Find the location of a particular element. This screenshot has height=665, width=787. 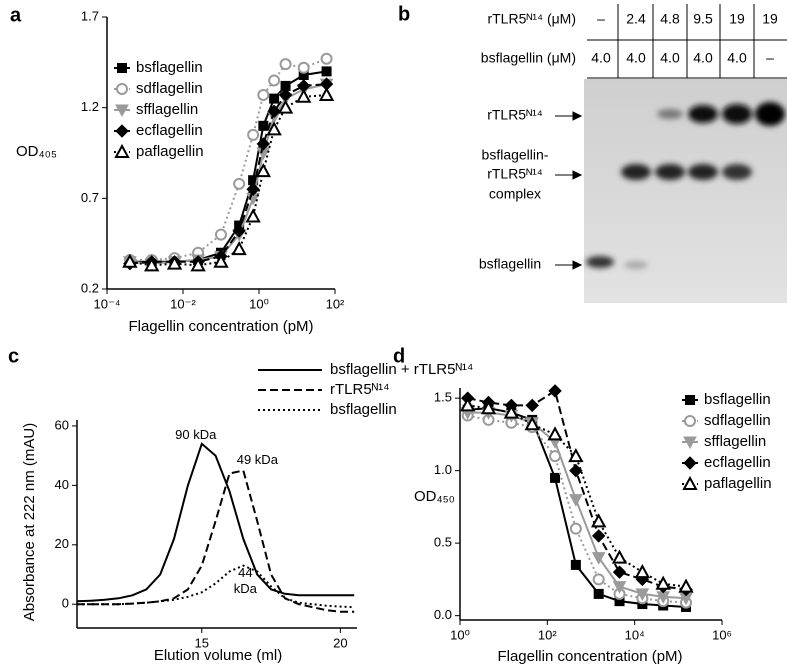

y-tick-label: 1.5 is located at coordinates (443, 397).